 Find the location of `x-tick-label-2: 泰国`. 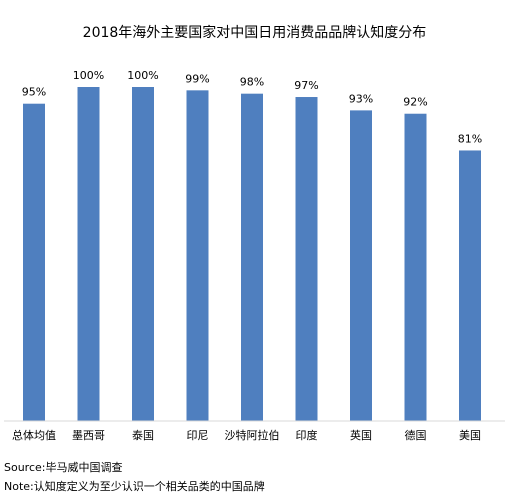

x-tick-label-2: 泰国 is located at coordinates (143, 435).